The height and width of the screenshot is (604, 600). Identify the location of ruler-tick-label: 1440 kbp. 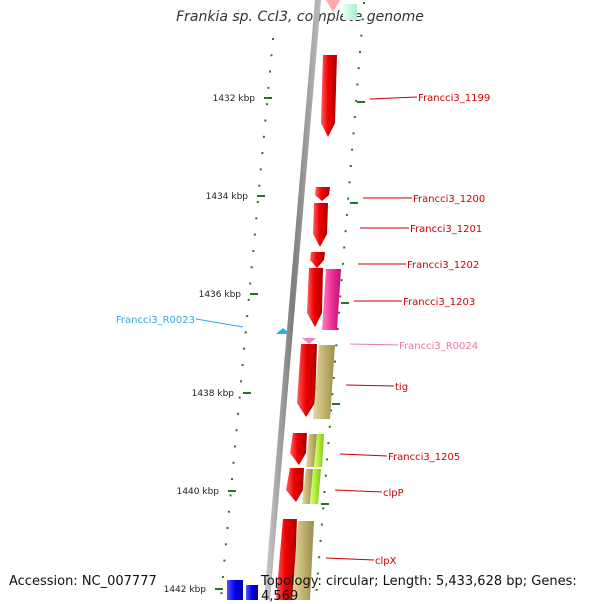
(198, 492).